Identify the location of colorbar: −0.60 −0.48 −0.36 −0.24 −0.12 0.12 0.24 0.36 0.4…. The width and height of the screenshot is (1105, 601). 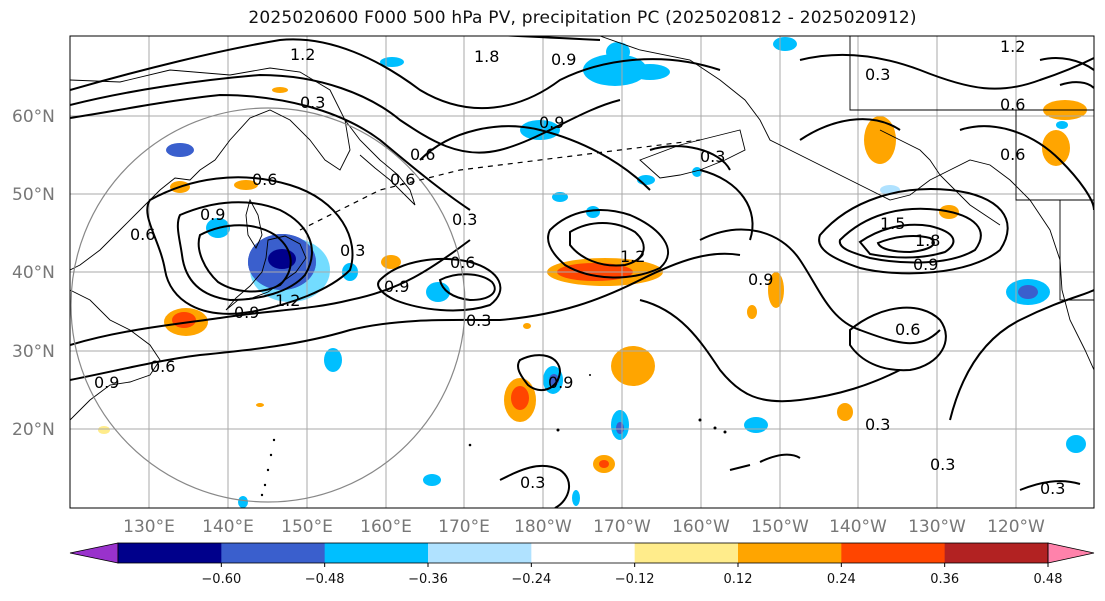
(582, 564).